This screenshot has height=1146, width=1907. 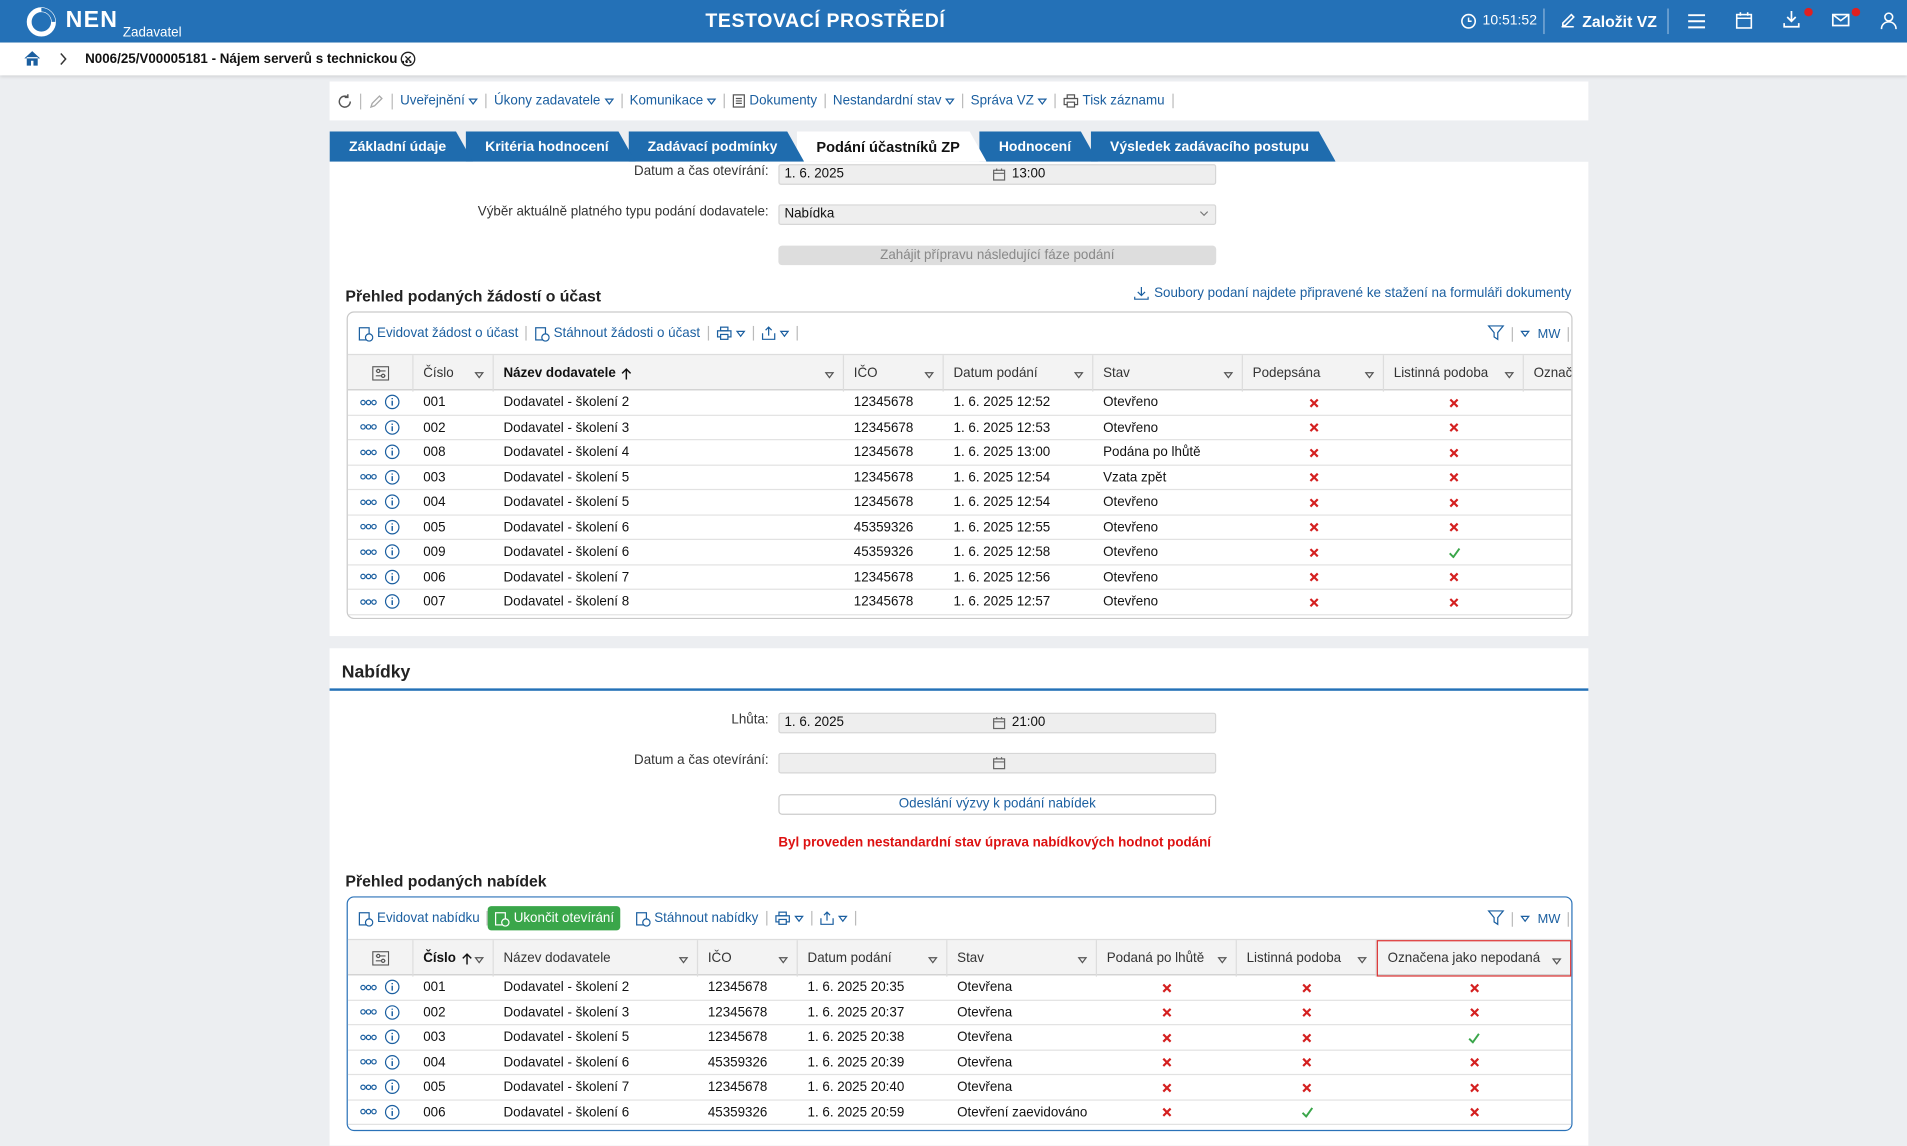 What do you see at coordinates (1168, 477) in the screenshot?
I see `cell: Vzata zpět` at bounding box center [1168, 477].